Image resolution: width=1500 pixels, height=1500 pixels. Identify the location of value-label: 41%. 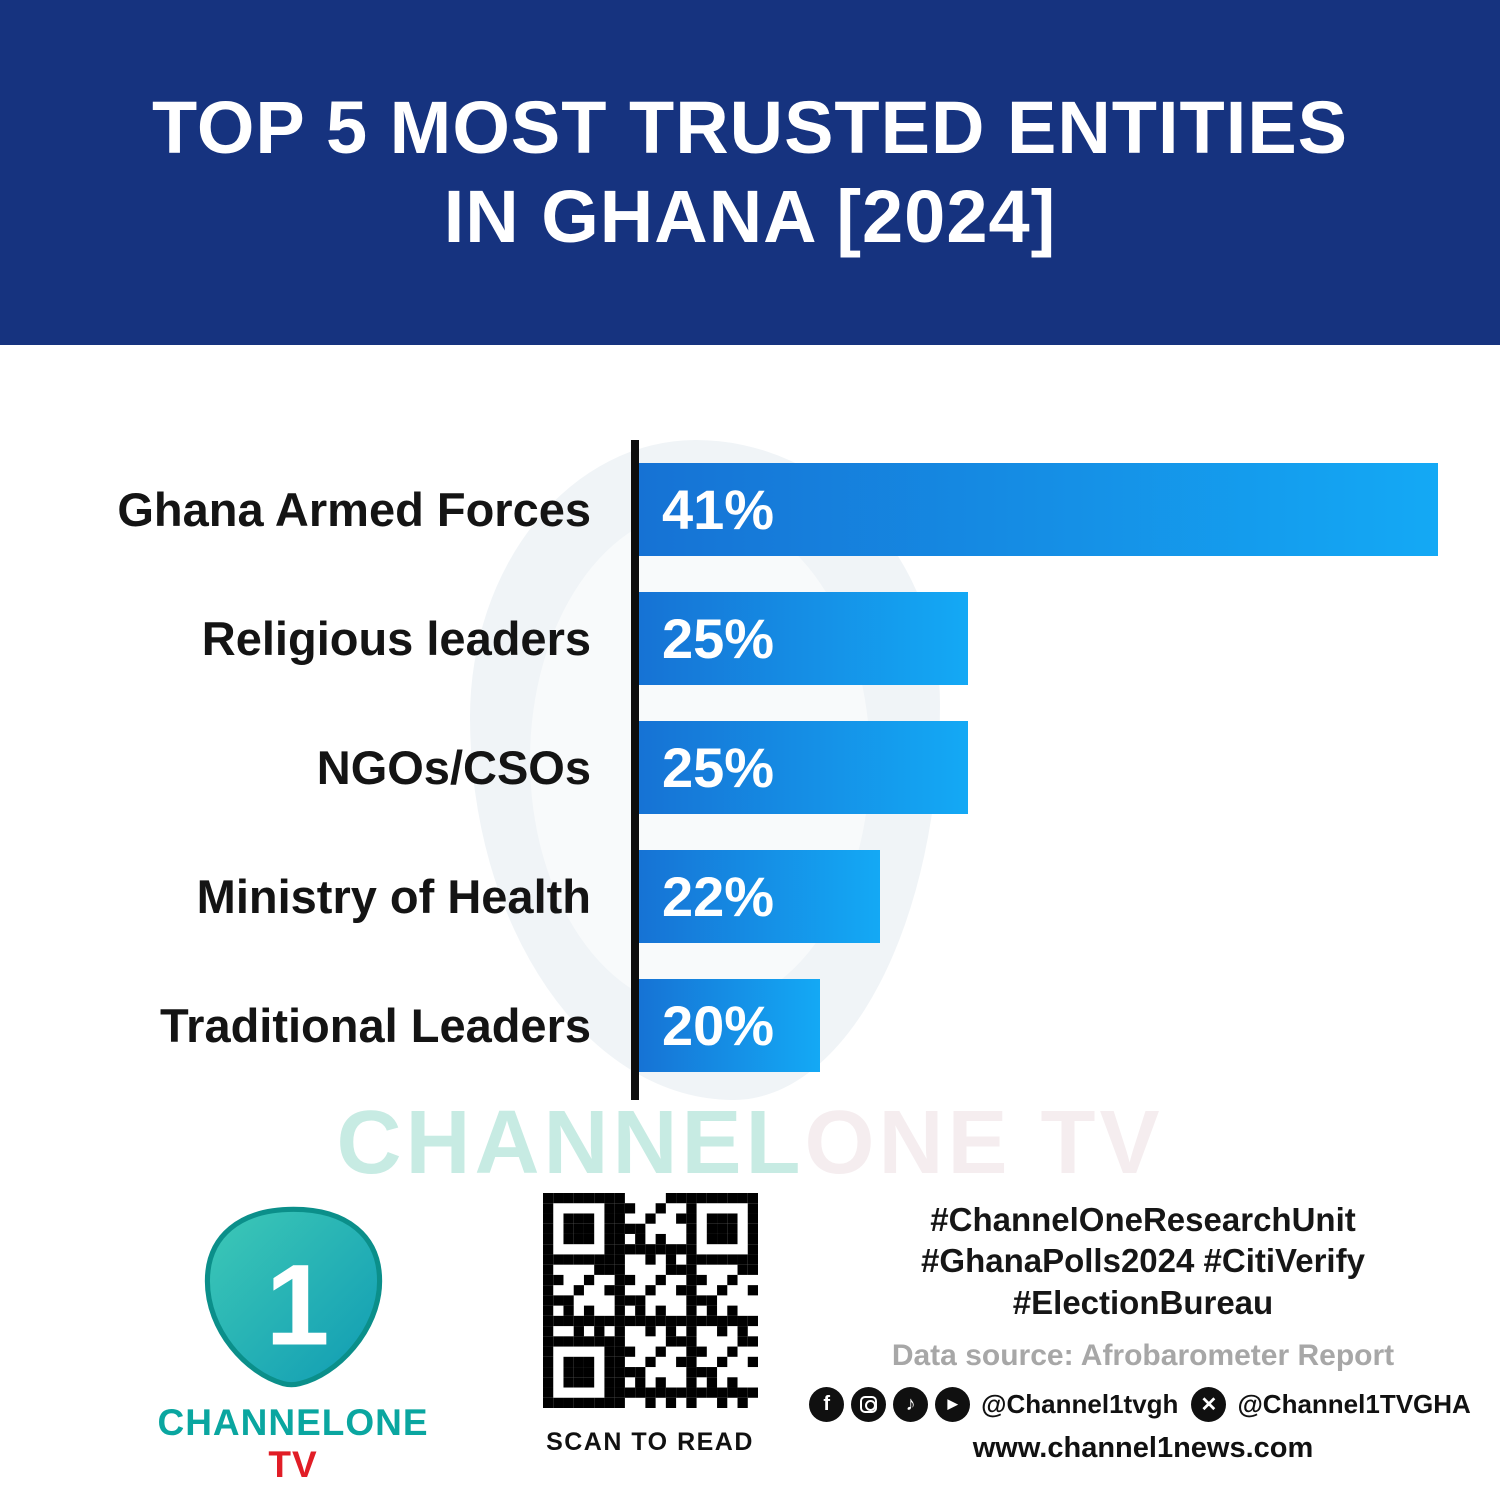
(718, 509).